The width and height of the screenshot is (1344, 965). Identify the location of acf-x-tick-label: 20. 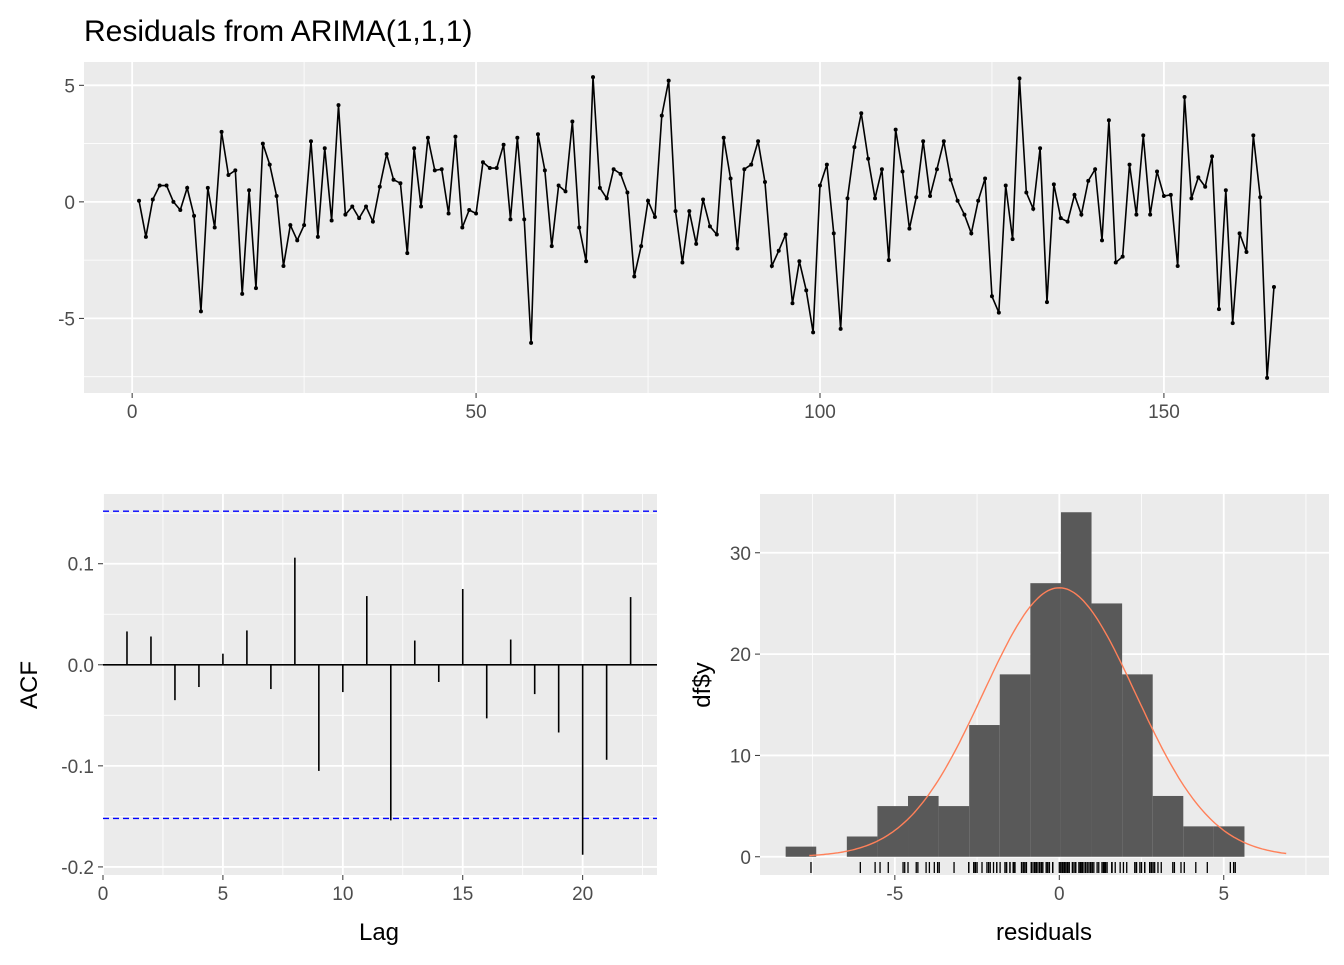
(582, 894).